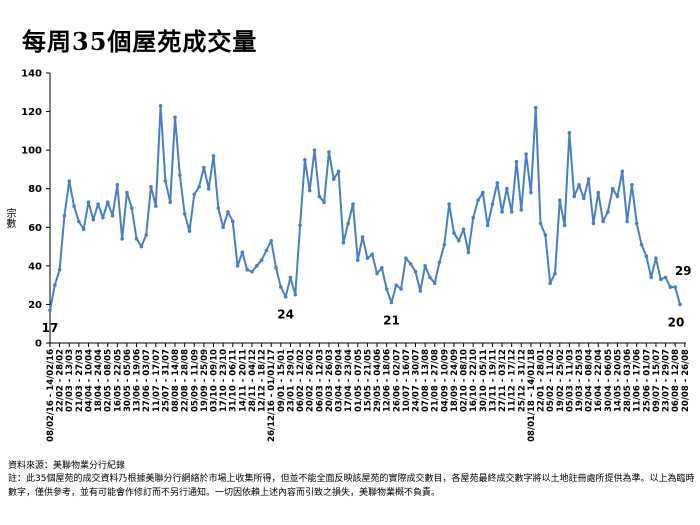 Image resolution: width=700 pixels, height=525 pixels. I want to click on x-tick-label: 03/10 - 09/10, so click(215, 380).